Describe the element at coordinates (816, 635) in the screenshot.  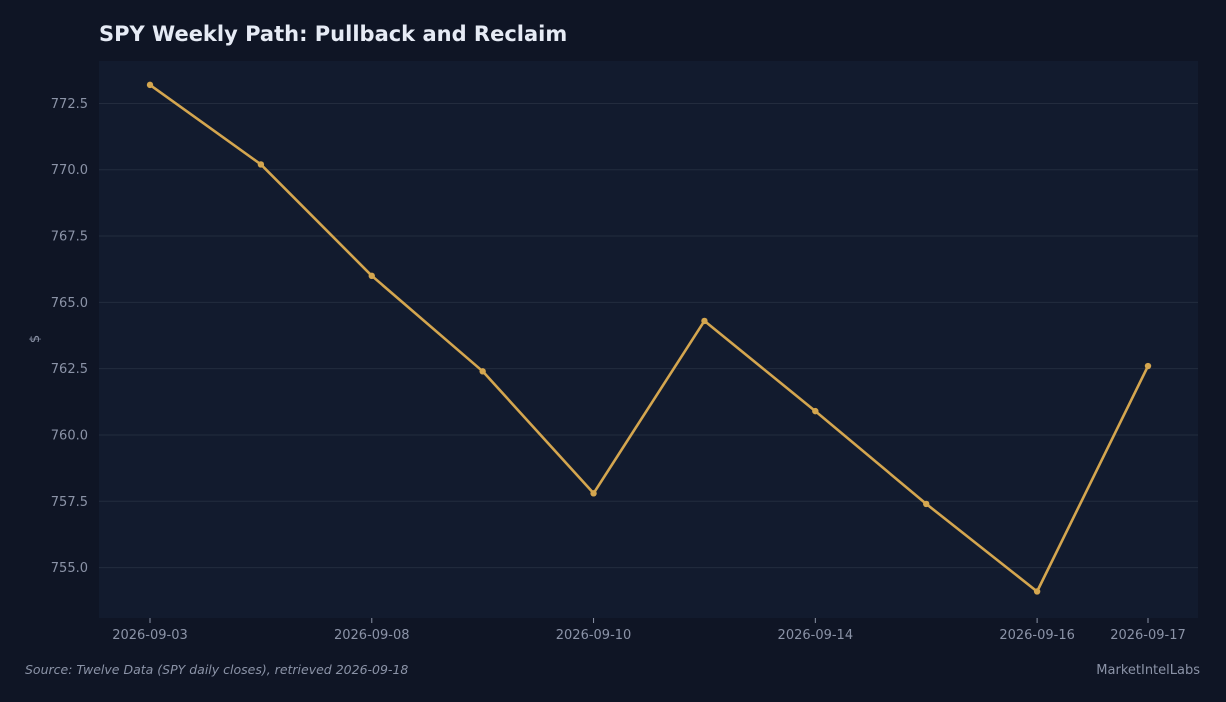
I see `x-tick-label: 2026-09-14` at that location.